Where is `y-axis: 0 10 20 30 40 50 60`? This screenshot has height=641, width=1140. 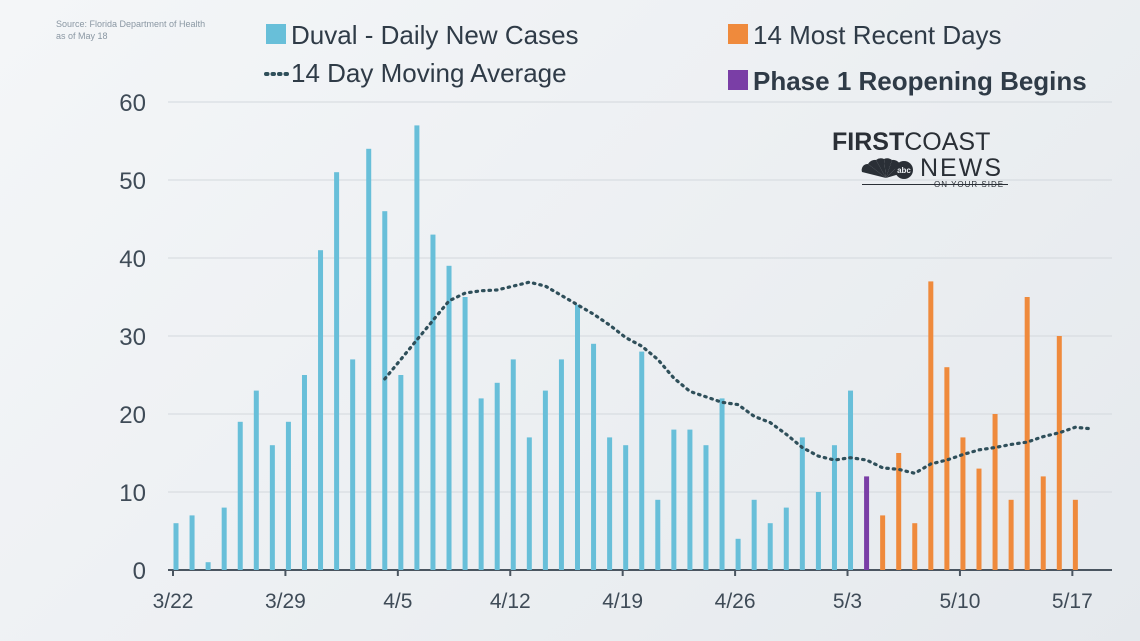
y-axis: 0 10 20 30 40 50 60 is located at coordinates (132, 337).